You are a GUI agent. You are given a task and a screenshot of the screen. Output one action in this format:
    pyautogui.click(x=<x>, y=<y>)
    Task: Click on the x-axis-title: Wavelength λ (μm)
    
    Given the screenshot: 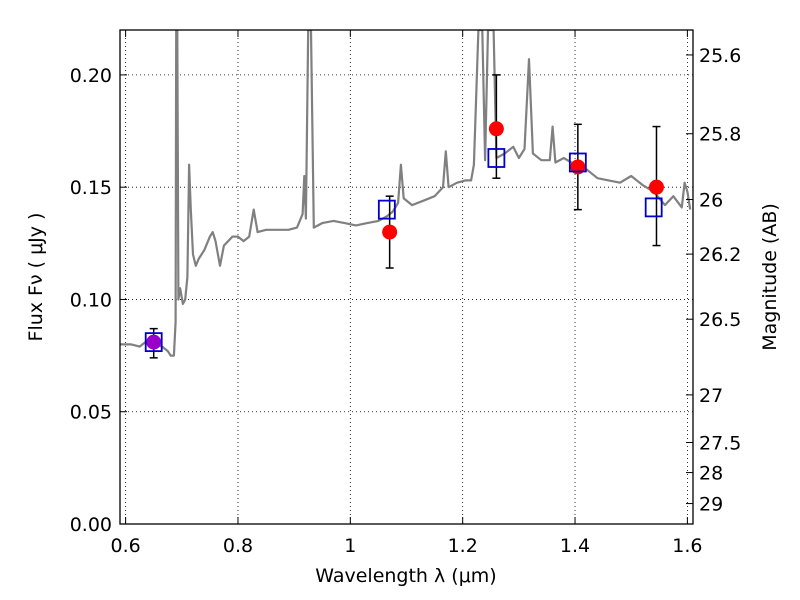 What is the action you would take?
    pyautogui.click(x=405, y=576)
    